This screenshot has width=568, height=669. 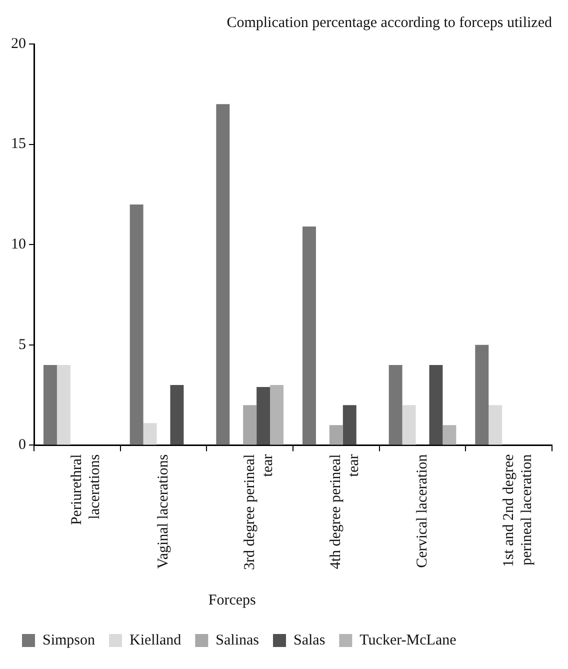 I want to click on legend-title: Forceps, so click(x=232, y=600).